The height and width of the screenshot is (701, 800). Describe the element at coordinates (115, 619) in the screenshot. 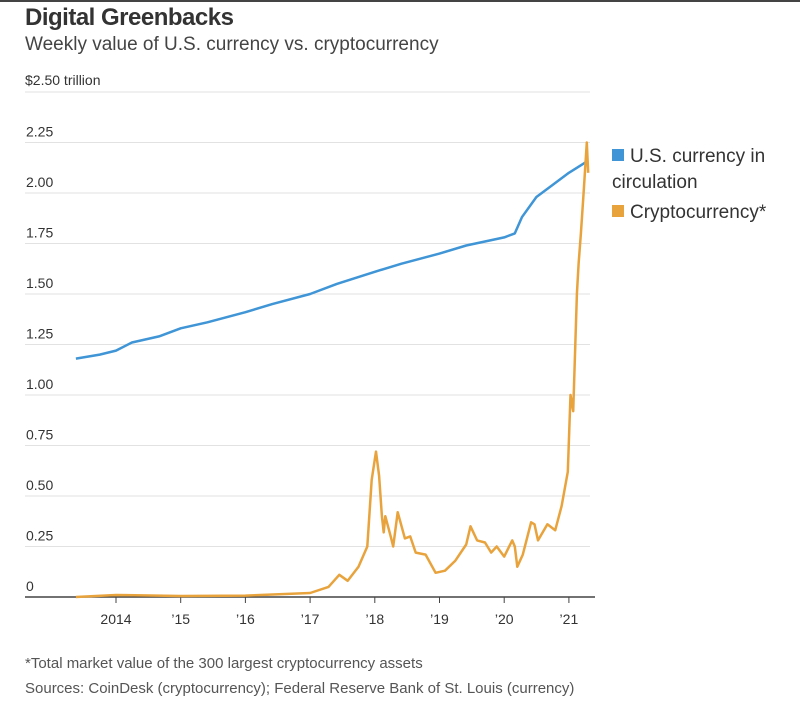

I see `x-tick-label: 2014` at that location.